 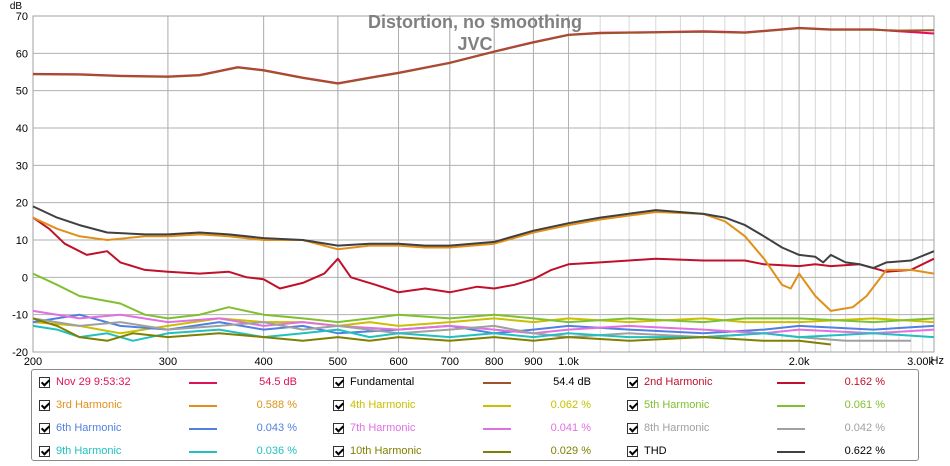 I want to click on legend-series-name: 10th Harmonic, so click(x=386, y=451).